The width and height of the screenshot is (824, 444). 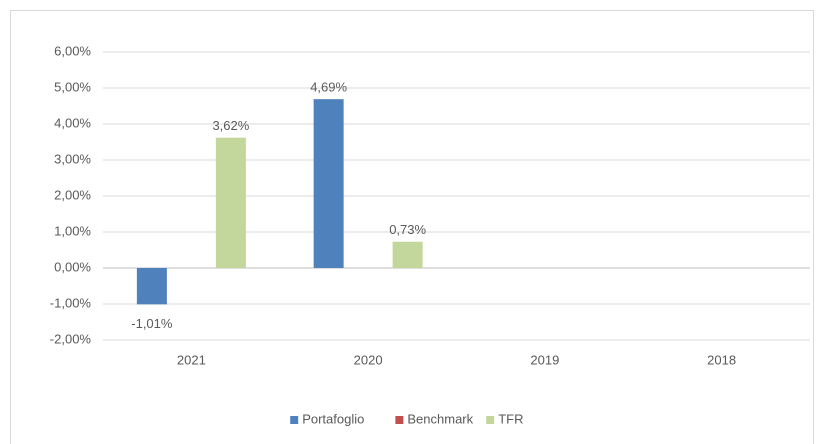 I want to click on x-tick-label: 2020, so click(x=368, y=359).